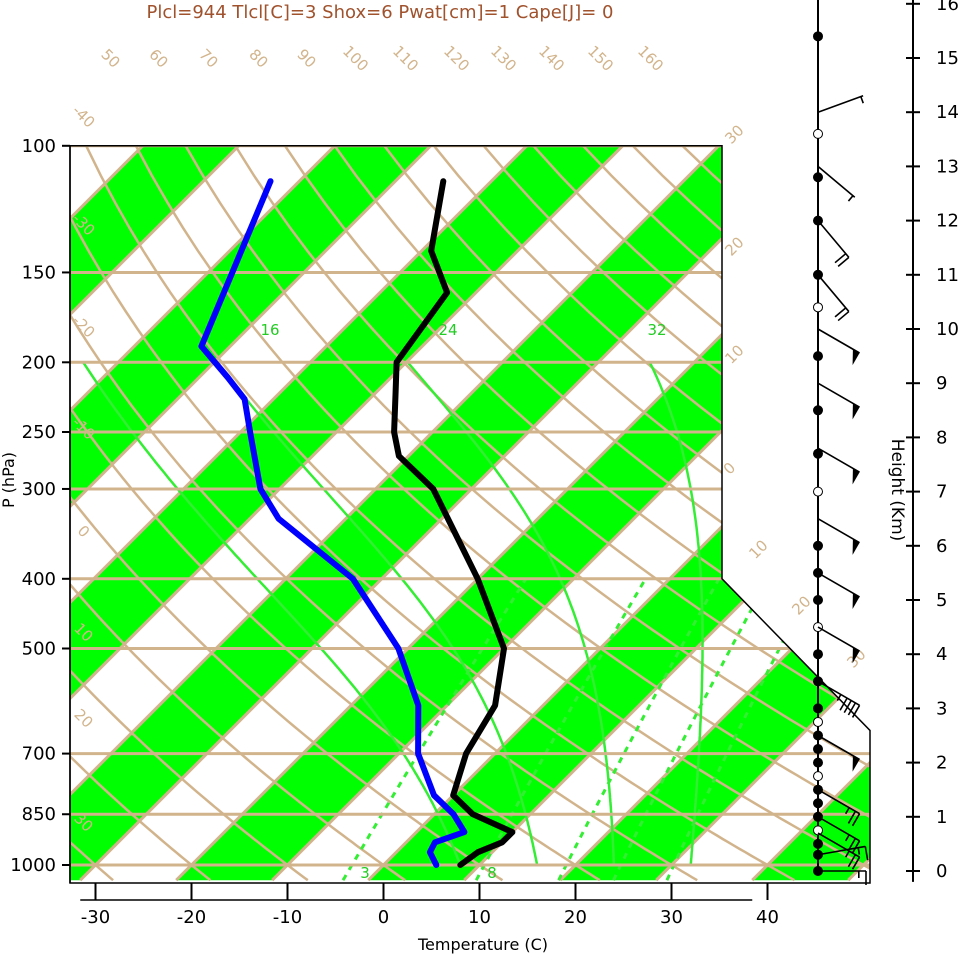  What do you see at coordinates (947, 112) in the screenshot?
I see `height-tick-label: 14` at bounding box center [947, 112].